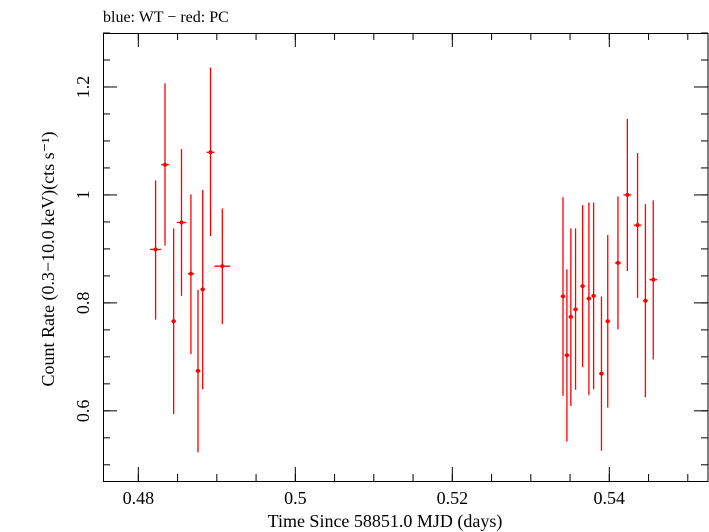 The image size is (709, 532). Describe the element at coordinates (83, 194) in the screenshot. I see `y-tick-label: 1` at that location.